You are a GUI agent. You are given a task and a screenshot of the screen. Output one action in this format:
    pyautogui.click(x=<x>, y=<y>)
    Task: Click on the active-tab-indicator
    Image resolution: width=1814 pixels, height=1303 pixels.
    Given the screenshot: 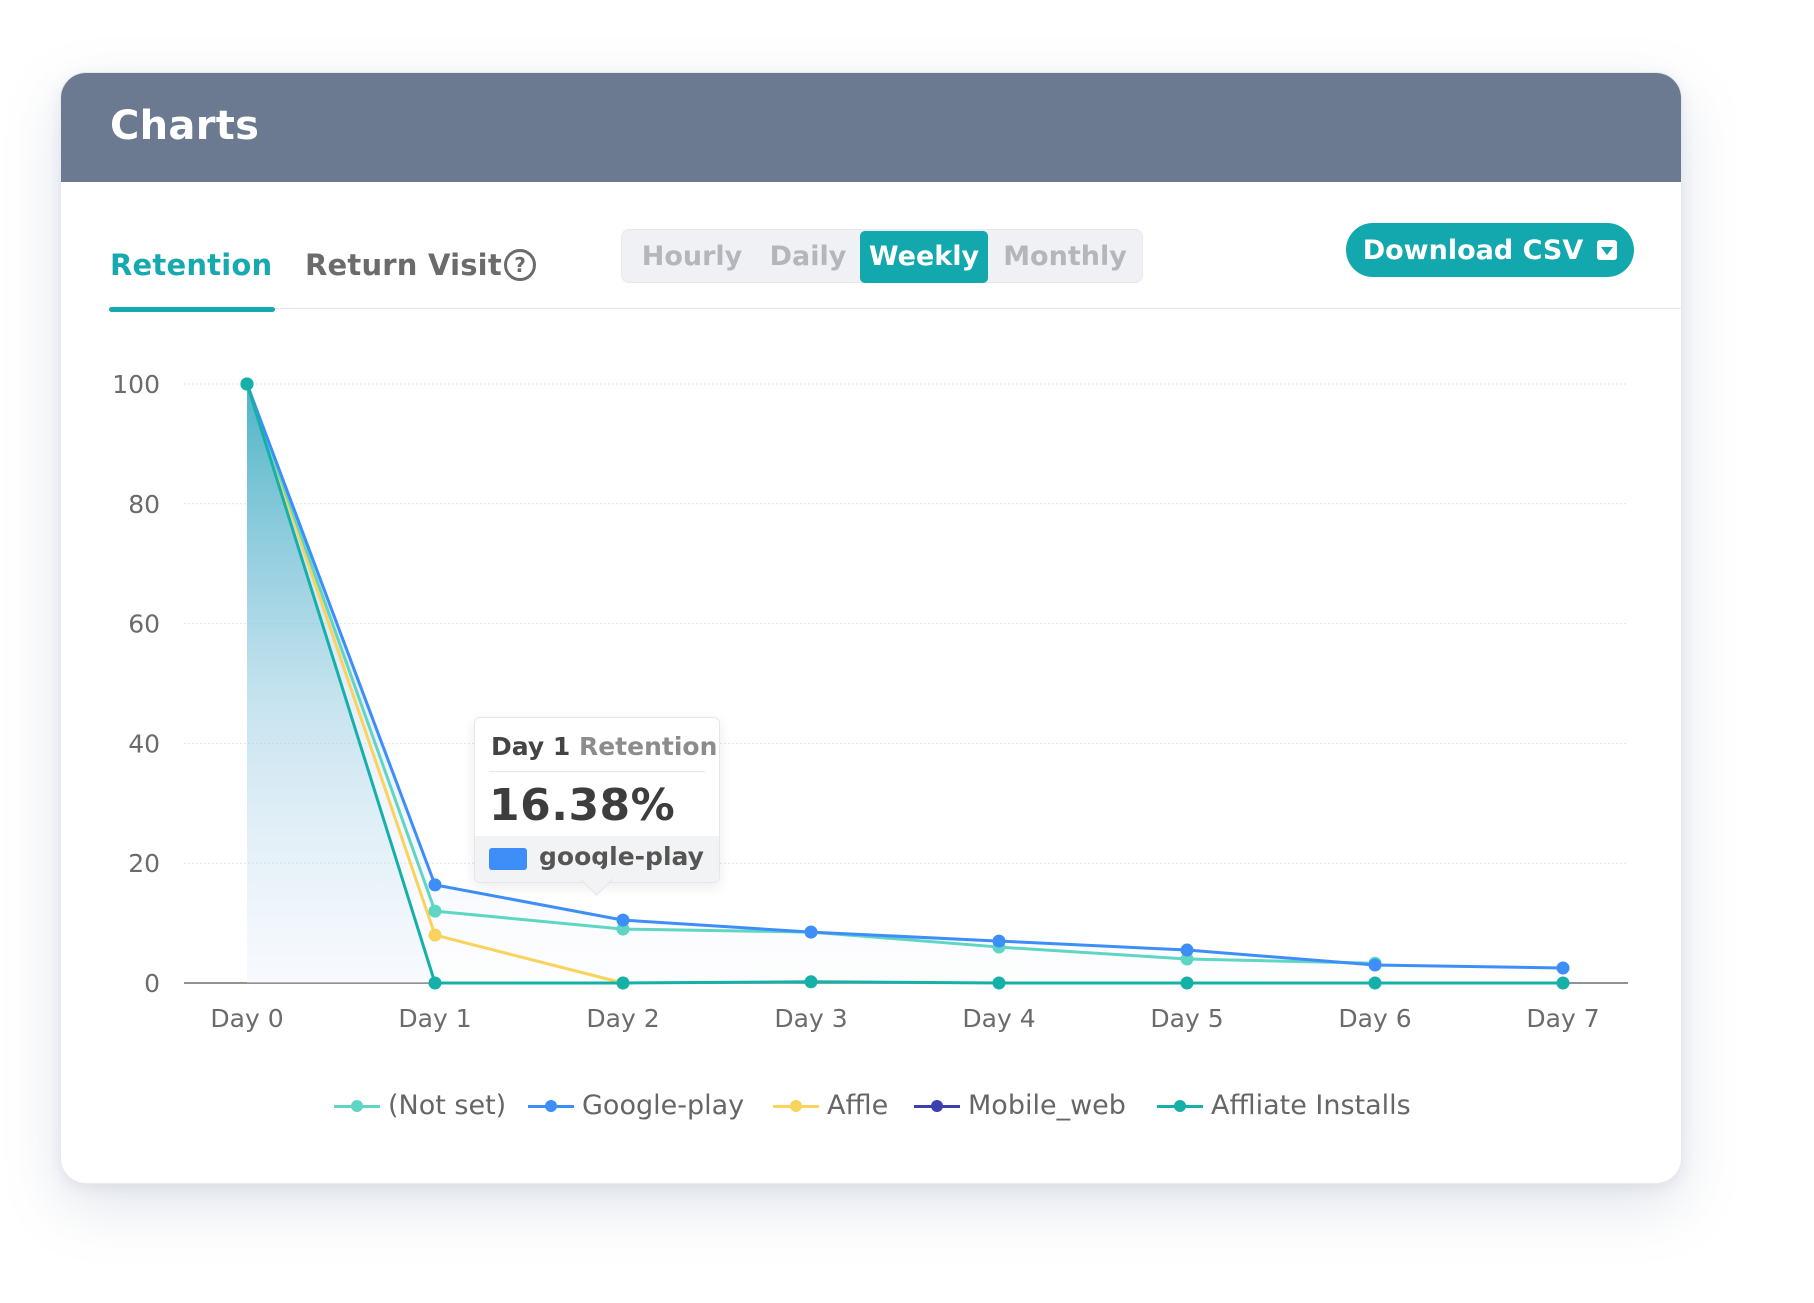 What is the action you would take?
    pyautogui.click(x=192, y=309)
    